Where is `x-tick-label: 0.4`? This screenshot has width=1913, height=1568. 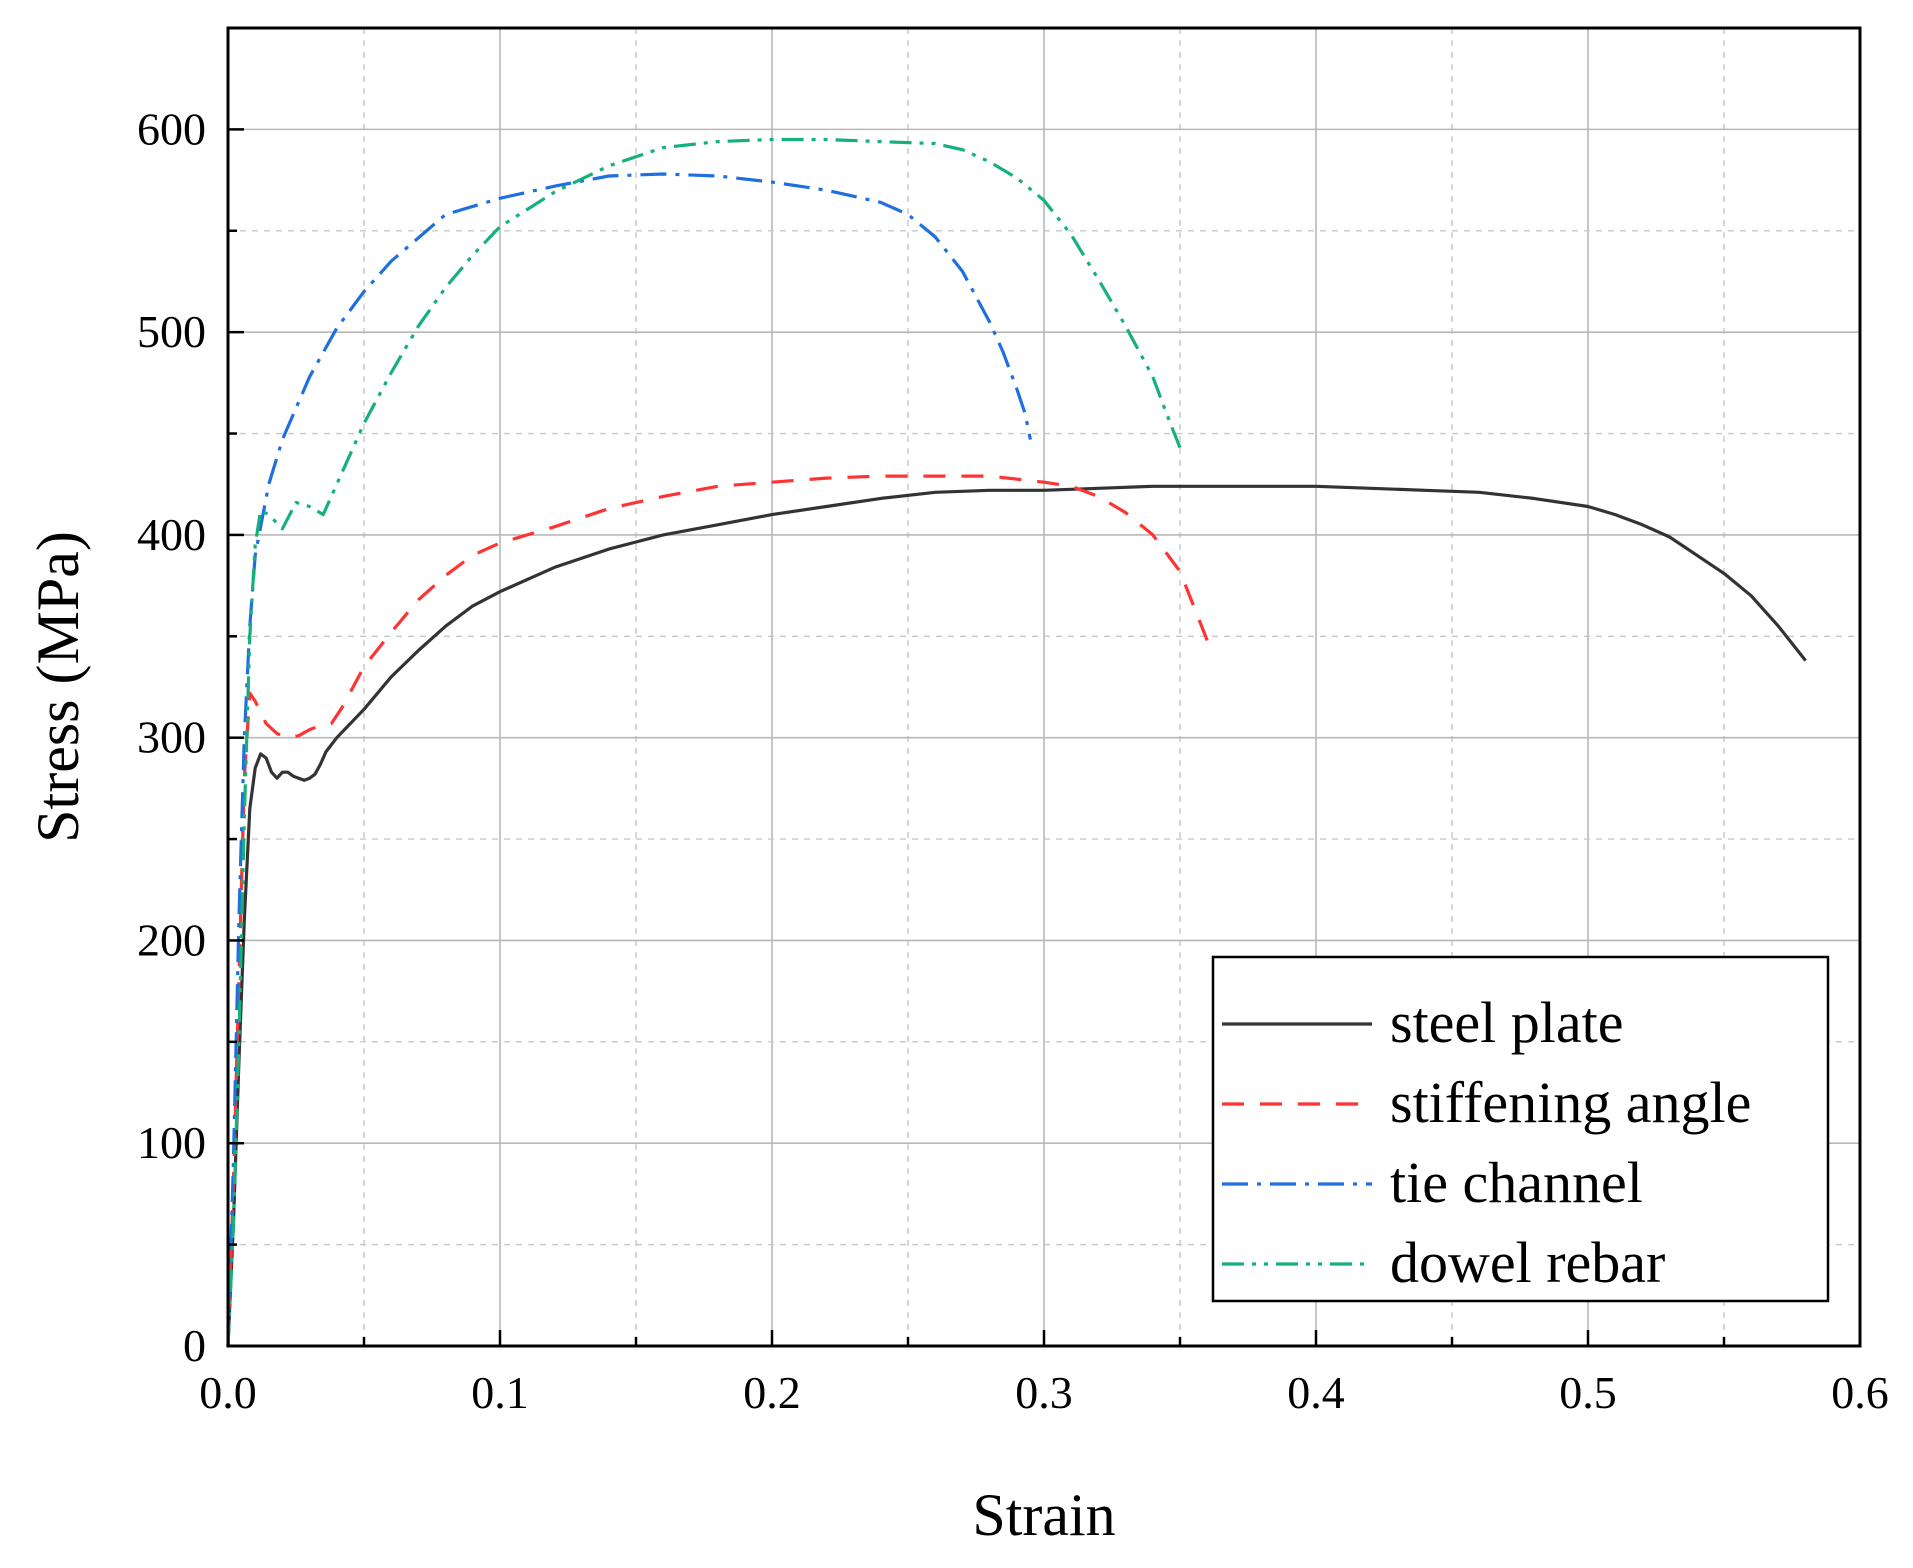
x-tick-label: 0.4 is located at coordinates (1316, 1392).